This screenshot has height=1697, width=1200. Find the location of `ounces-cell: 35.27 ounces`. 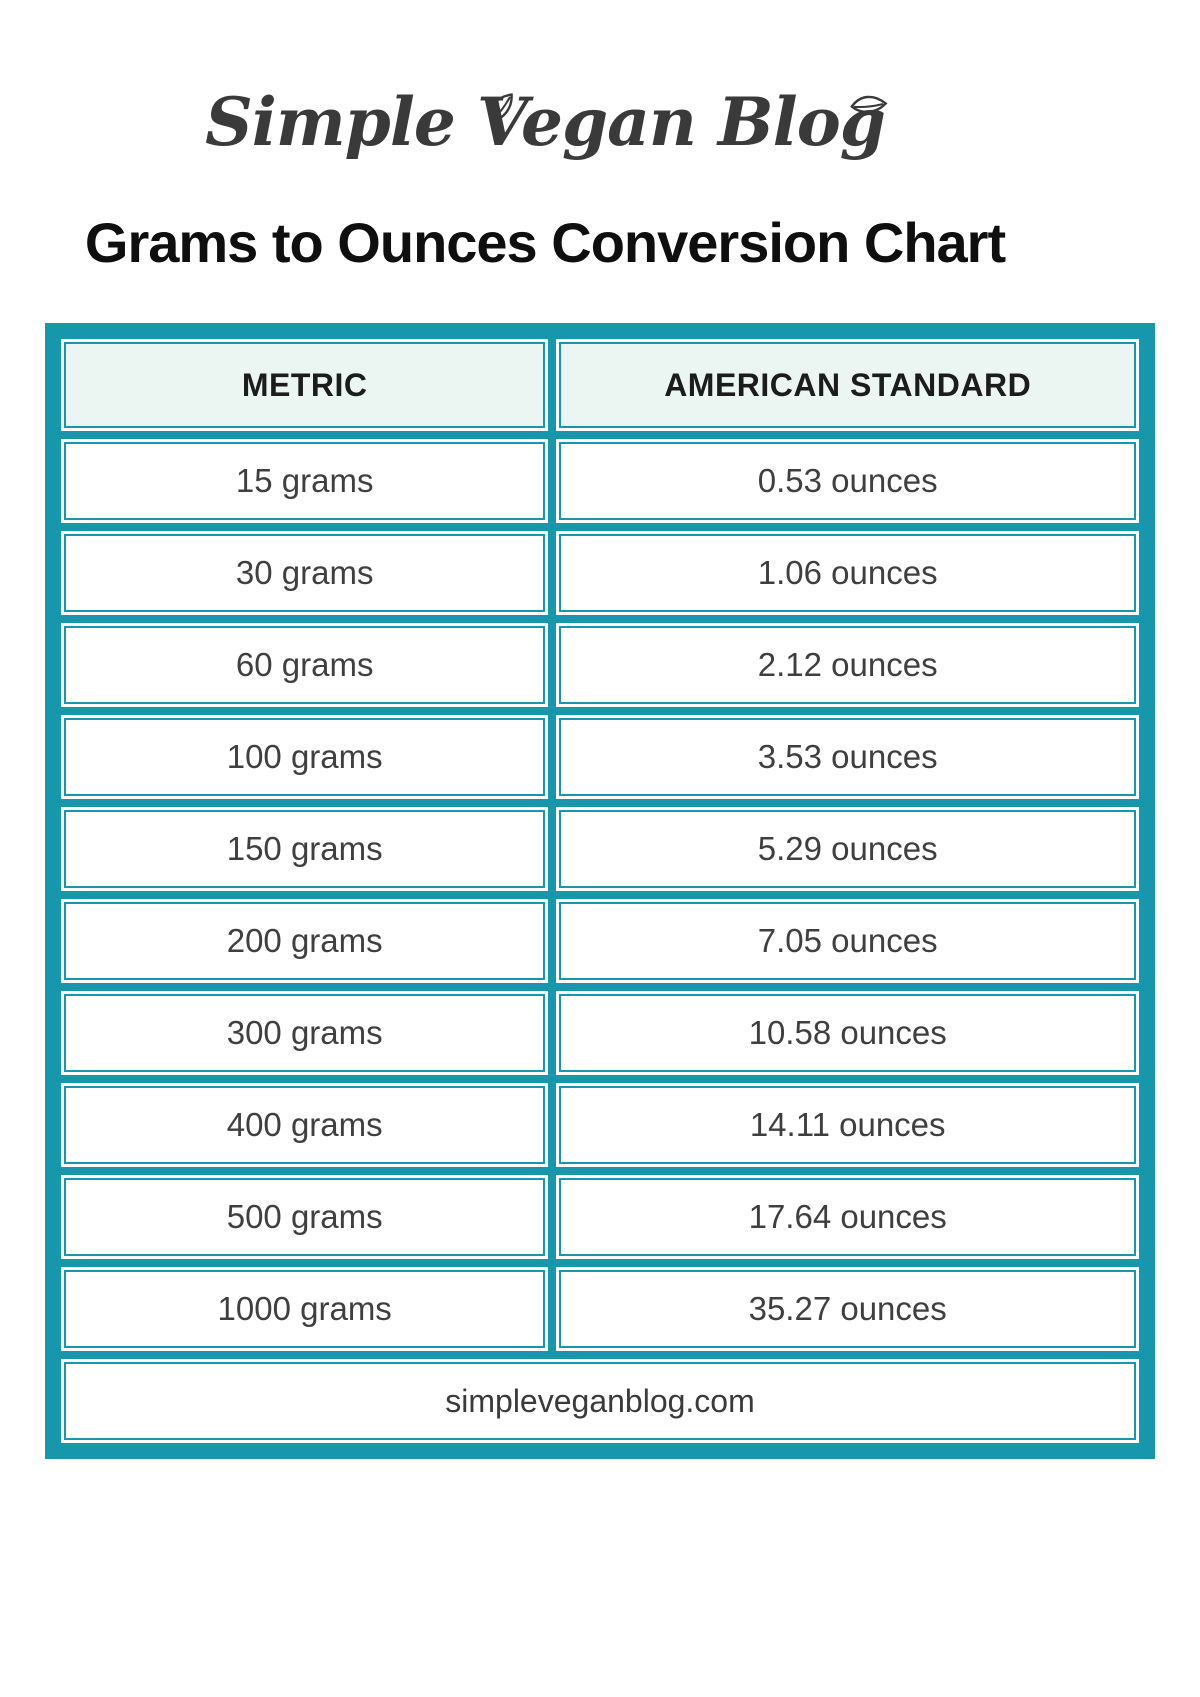

ounces-cell: 35.27 ounces is located at coordinates (847, 1309).